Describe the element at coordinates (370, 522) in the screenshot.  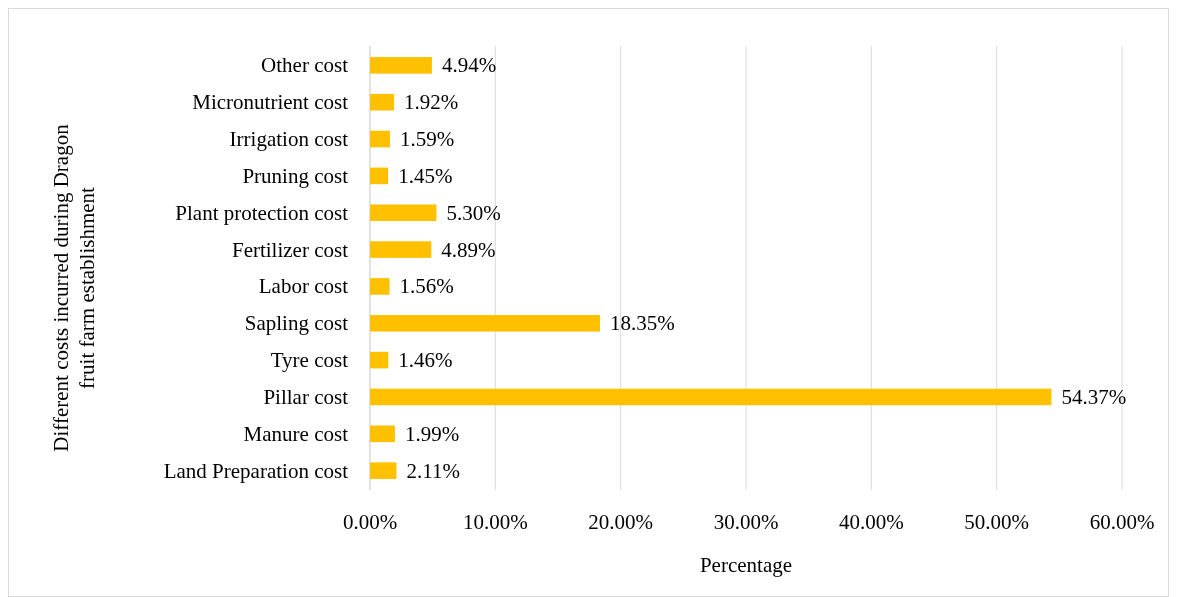
I see `x-tick-label: 0.00%` at that location.